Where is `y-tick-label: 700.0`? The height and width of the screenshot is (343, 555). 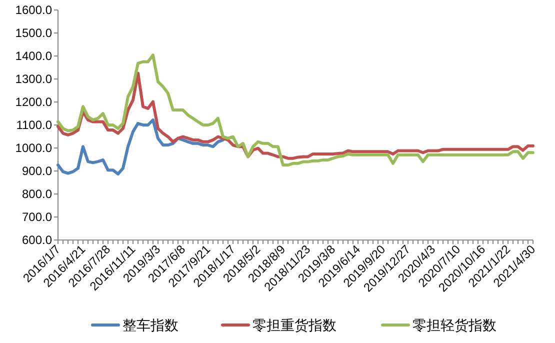
y-tick-label: 700.0 is located at coordinates (37, 217).